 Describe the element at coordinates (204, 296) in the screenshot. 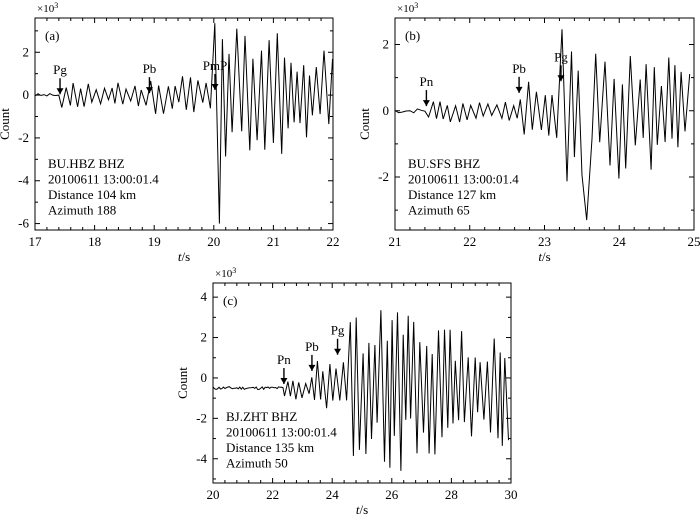

I see `y-tick-label: 4` at that location.